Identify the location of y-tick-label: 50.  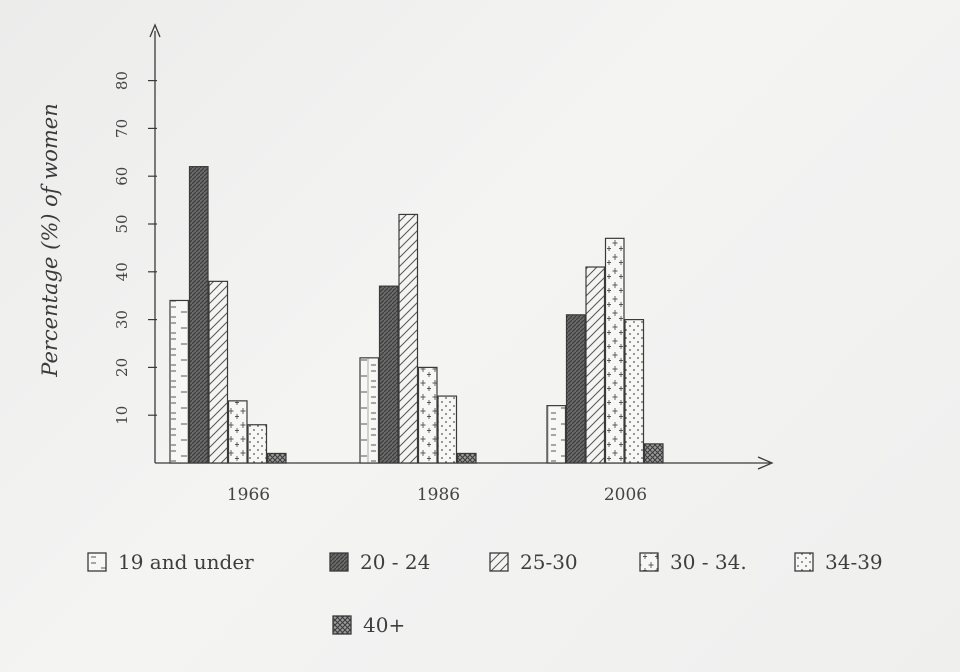
(122, 223).